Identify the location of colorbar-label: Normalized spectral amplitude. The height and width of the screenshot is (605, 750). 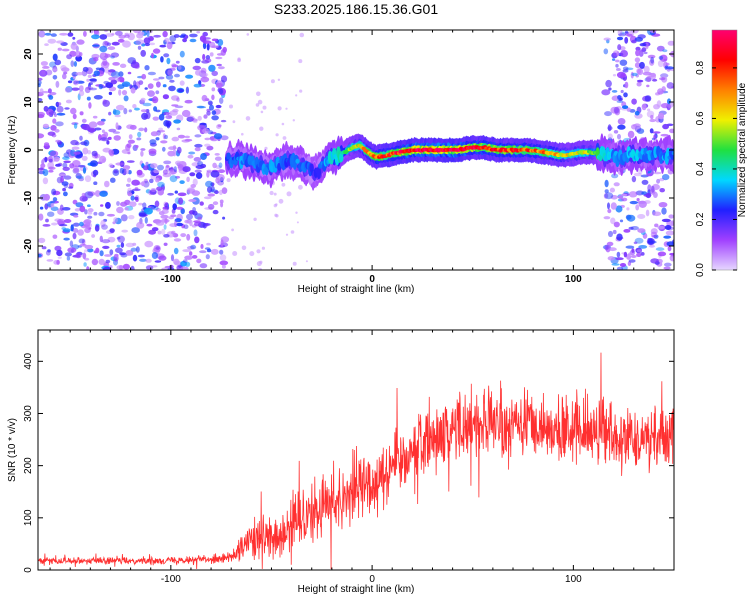
(742, 149).